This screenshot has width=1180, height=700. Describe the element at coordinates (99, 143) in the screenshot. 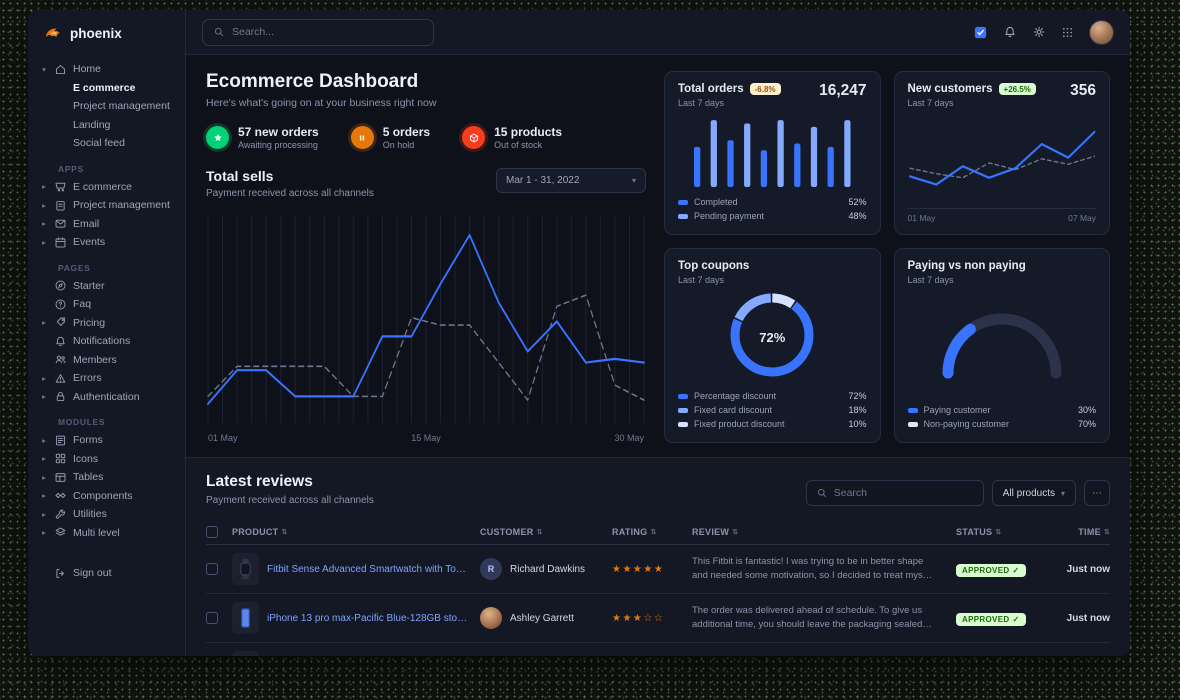

I see `sidebar-item-social-feed: Social feed` at that location.